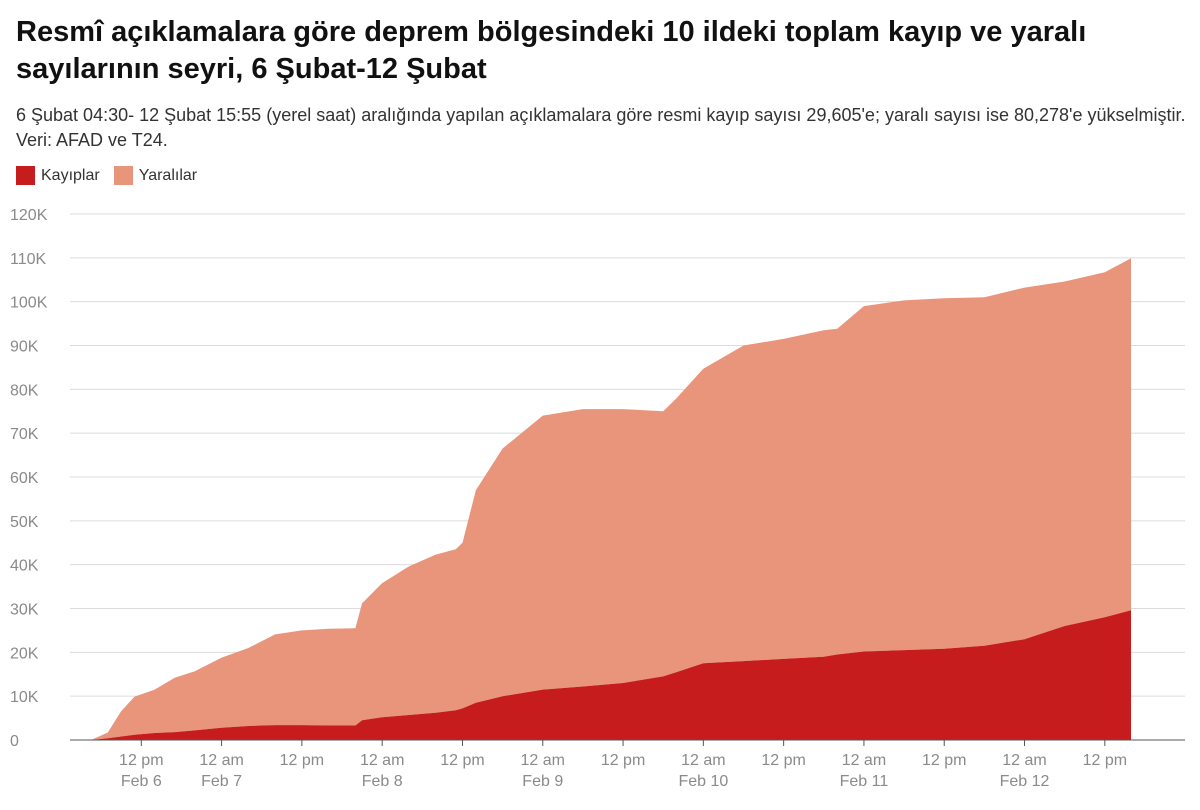  What do you see at coordinates (24, 347) in the screenshot?
I see `y-tick-label: 90K` at bounding box center [24, 347].